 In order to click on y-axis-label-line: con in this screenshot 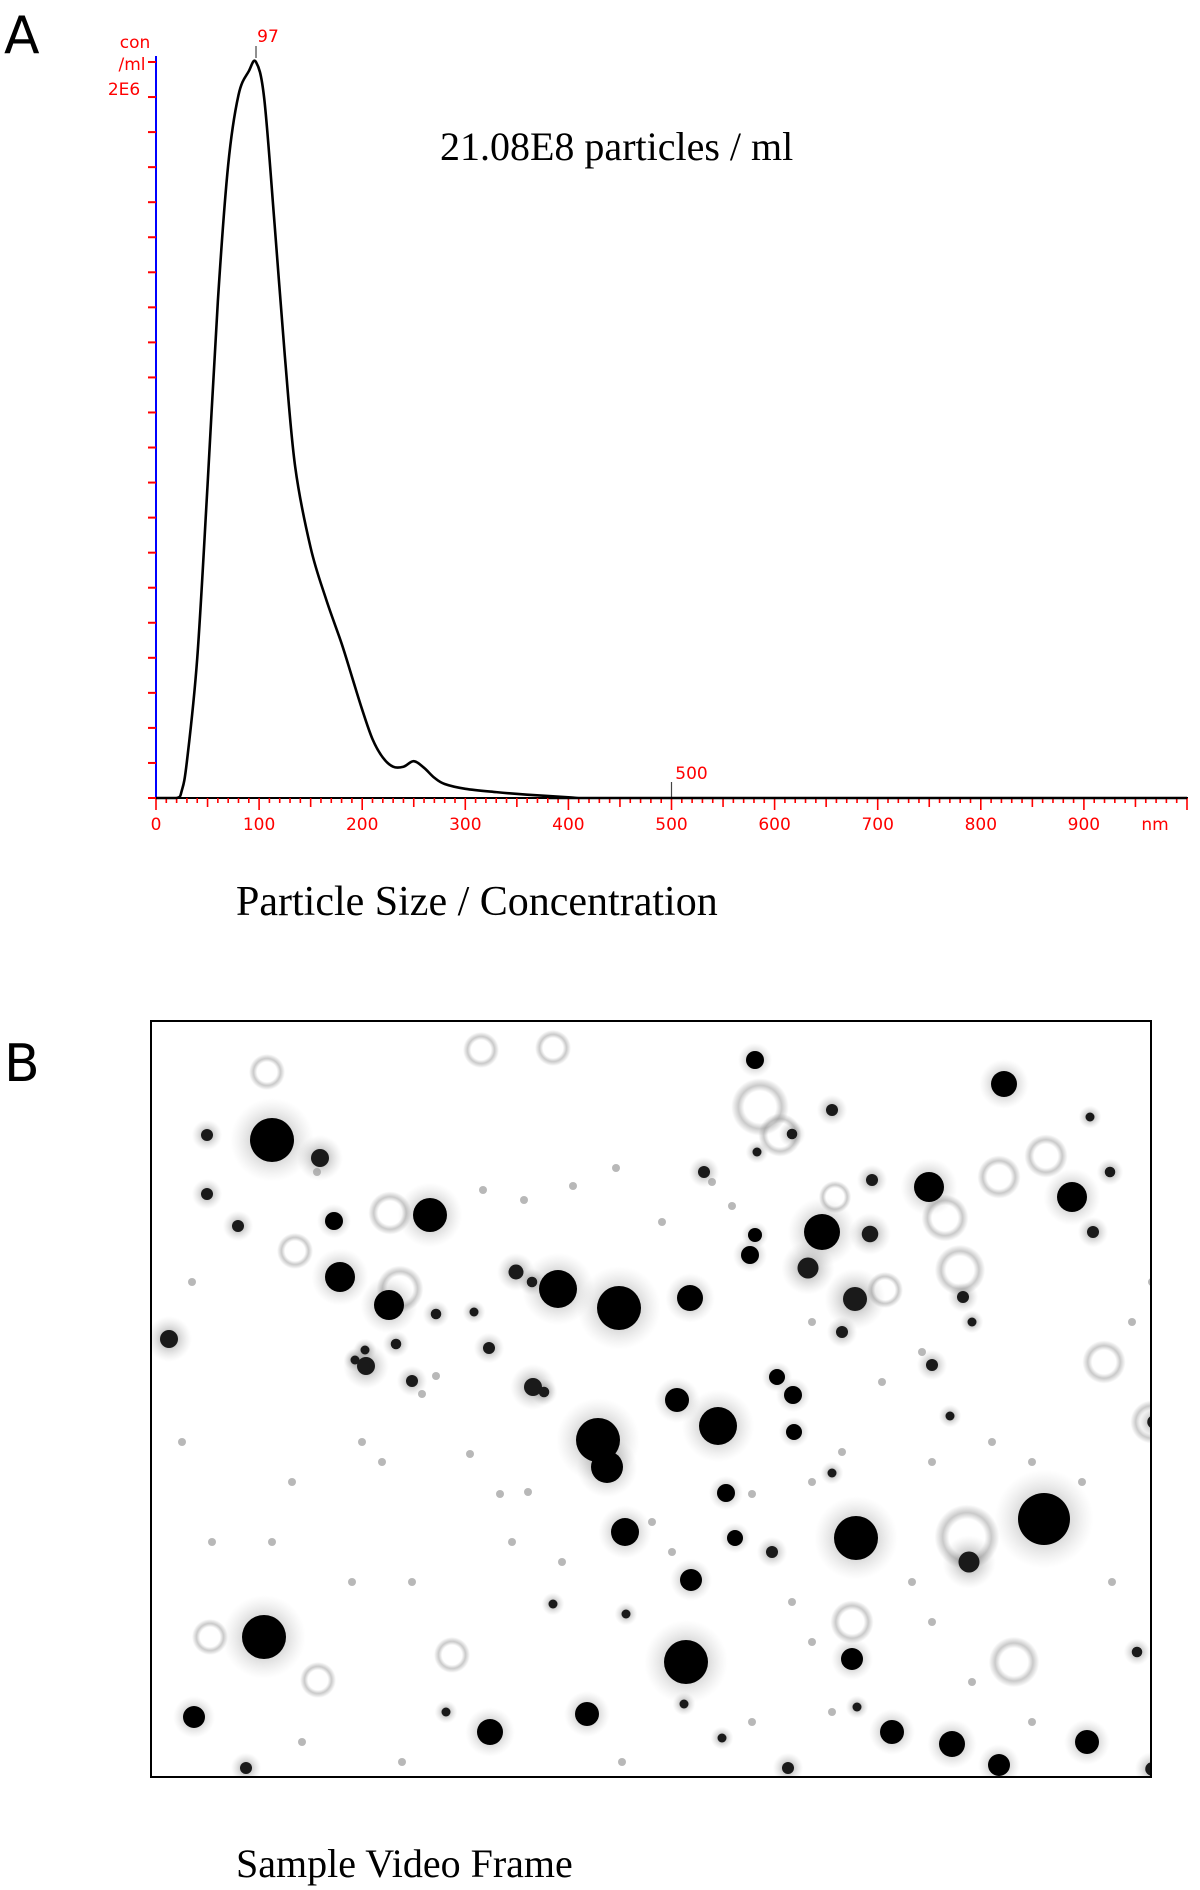, I will do `click(135, 43)`.